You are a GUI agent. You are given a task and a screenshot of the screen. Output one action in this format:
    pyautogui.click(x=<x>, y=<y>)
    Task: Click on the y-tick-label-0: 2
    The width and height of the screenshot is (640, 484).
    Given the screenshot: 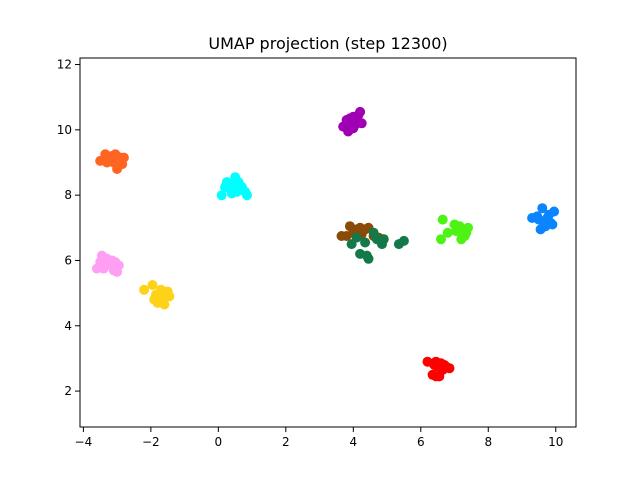 What is the action you would take?
    pyautogui.click(x=68, y=391)
    